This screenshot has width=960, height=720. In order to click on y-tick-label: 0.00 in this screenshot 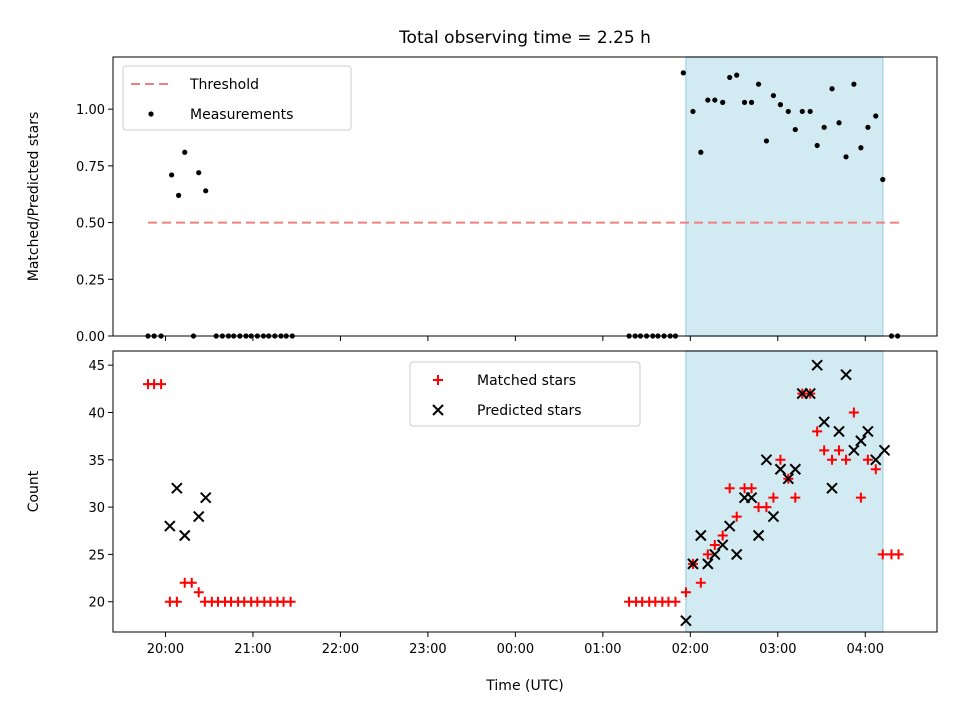, I will do `click(90, 337)`.